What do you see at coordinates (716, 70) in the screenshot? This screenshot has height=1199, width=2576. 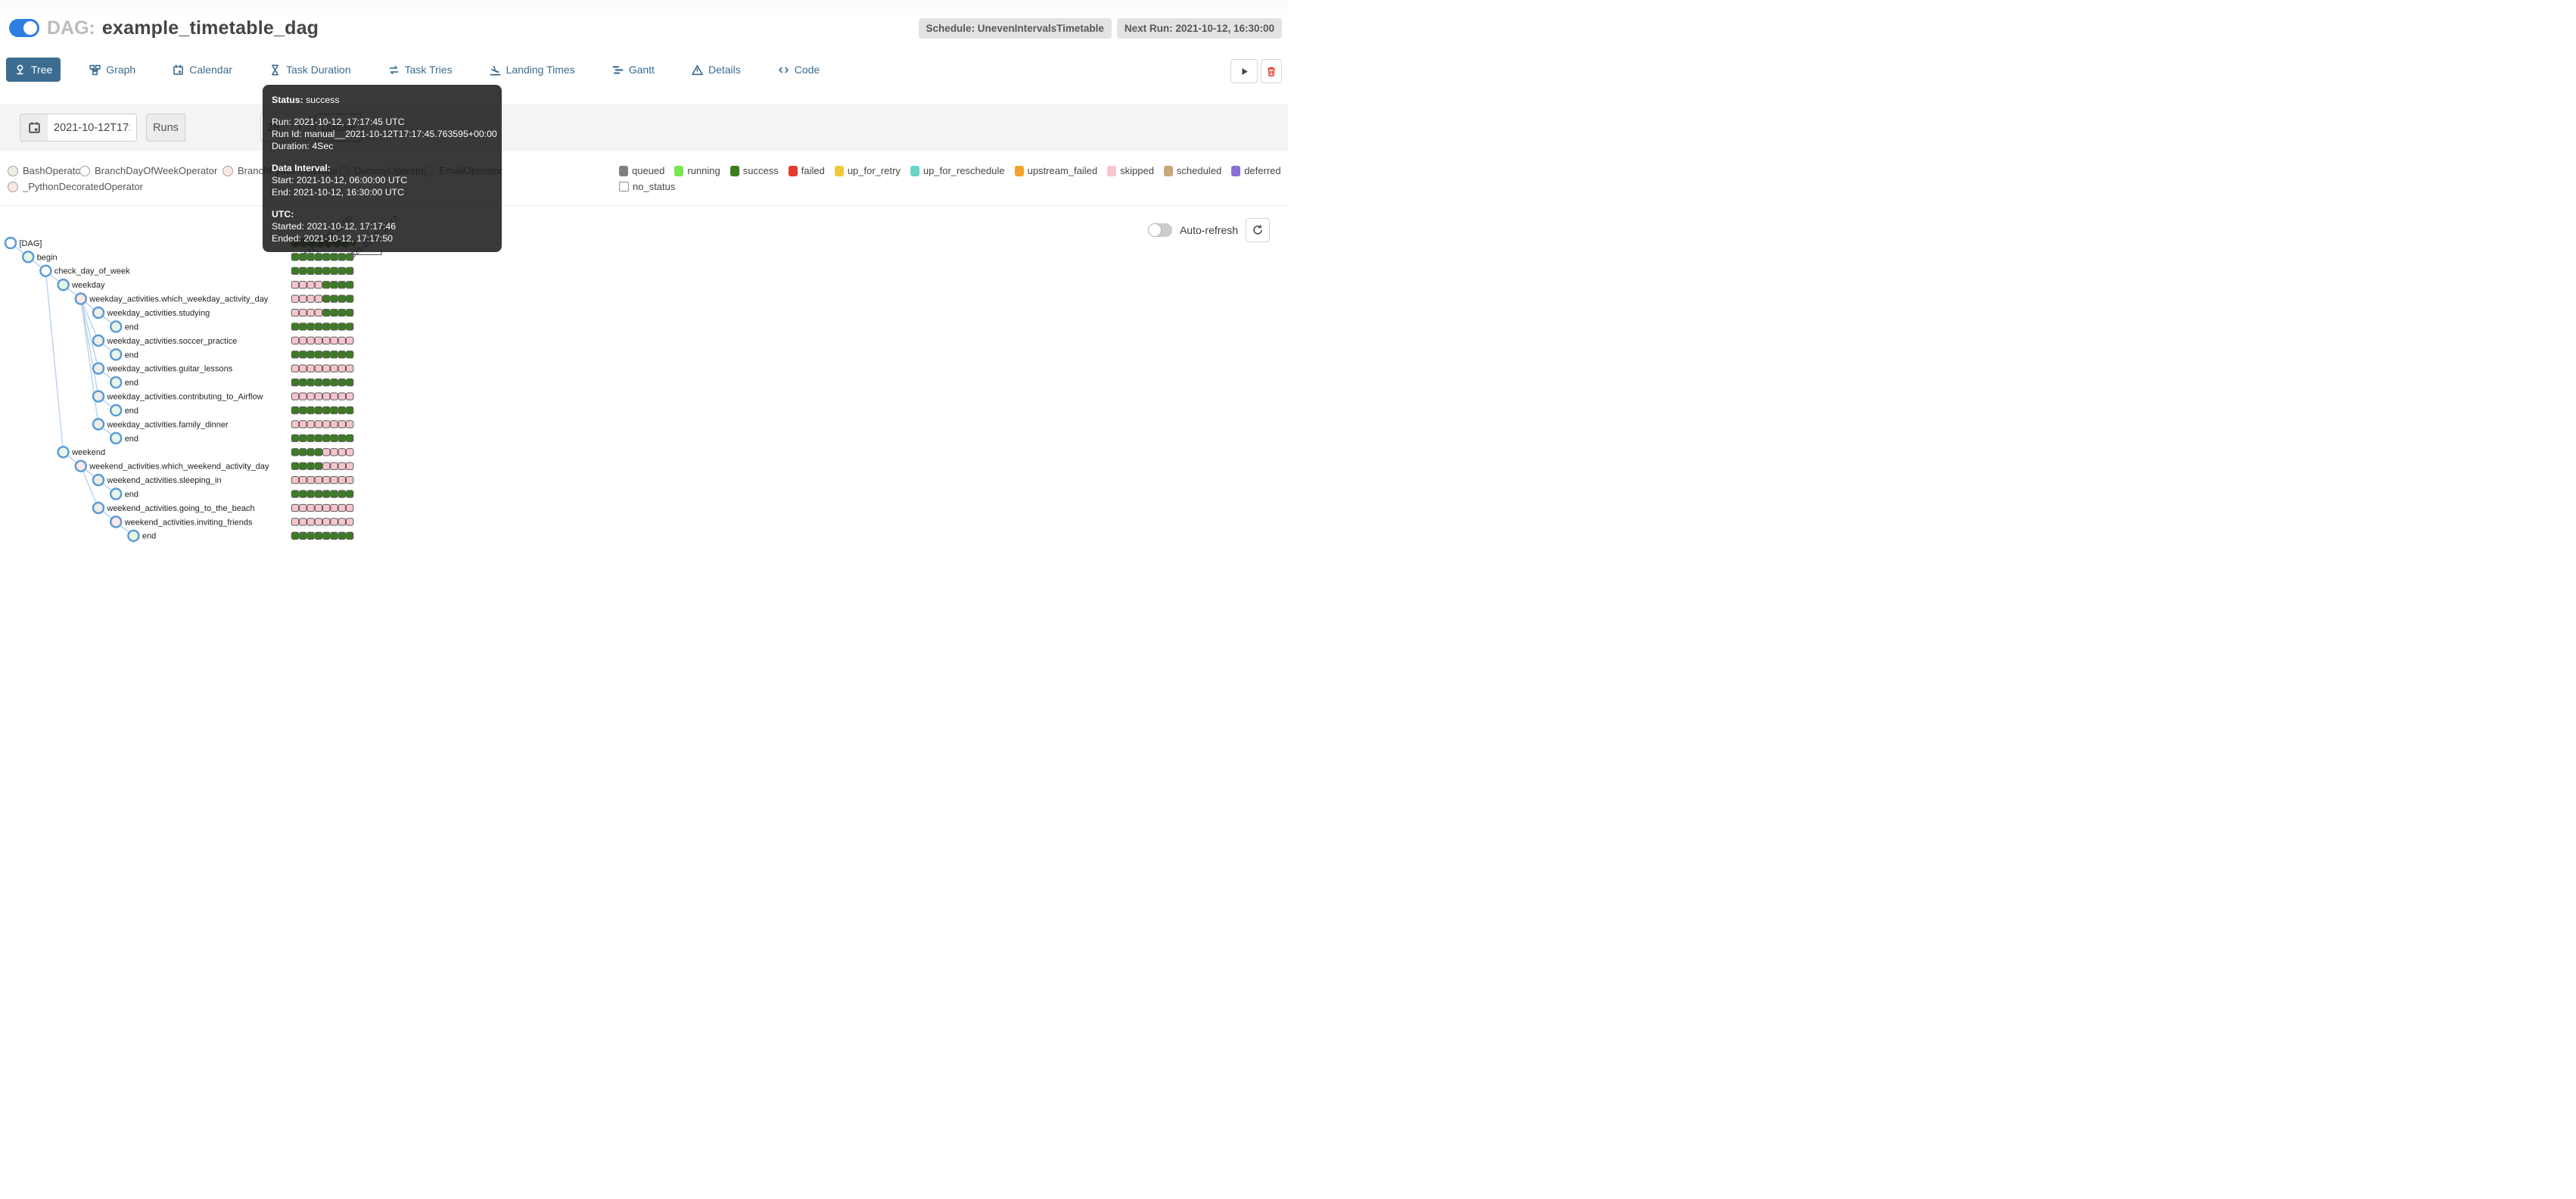 I see `tab-details: Details` at bounding box center [716, 70].